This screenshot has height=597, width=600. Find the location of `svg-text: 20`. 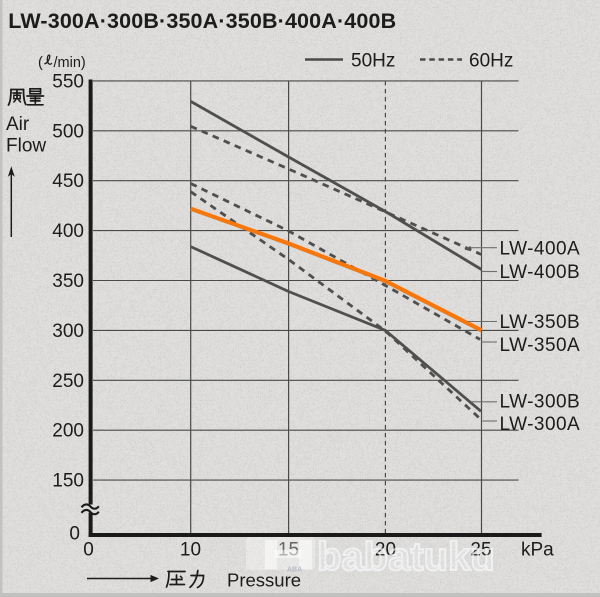

svg-text: 20 is located at coordinates (385, 550).